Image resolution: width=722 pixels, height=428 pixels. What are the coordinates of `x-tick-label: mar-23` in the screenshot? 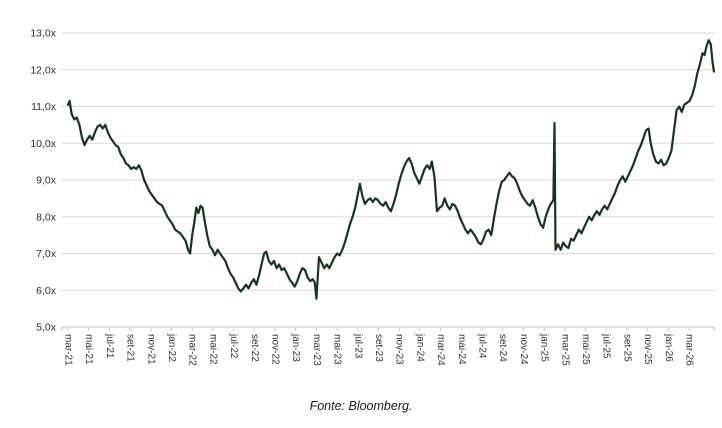 It's located at (316, 350).